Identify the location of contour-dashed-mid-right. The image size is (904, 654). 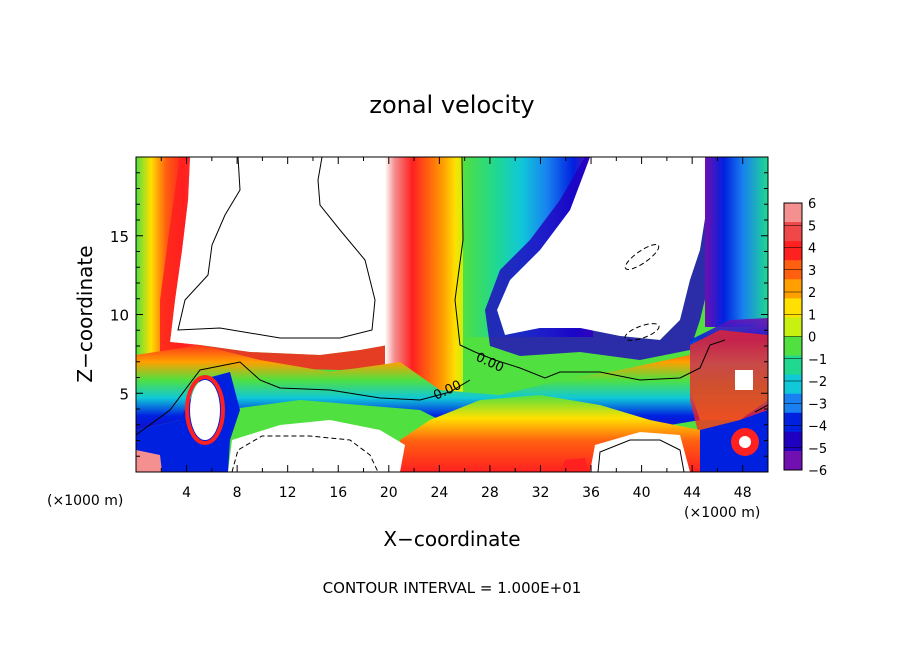
(642, 332).